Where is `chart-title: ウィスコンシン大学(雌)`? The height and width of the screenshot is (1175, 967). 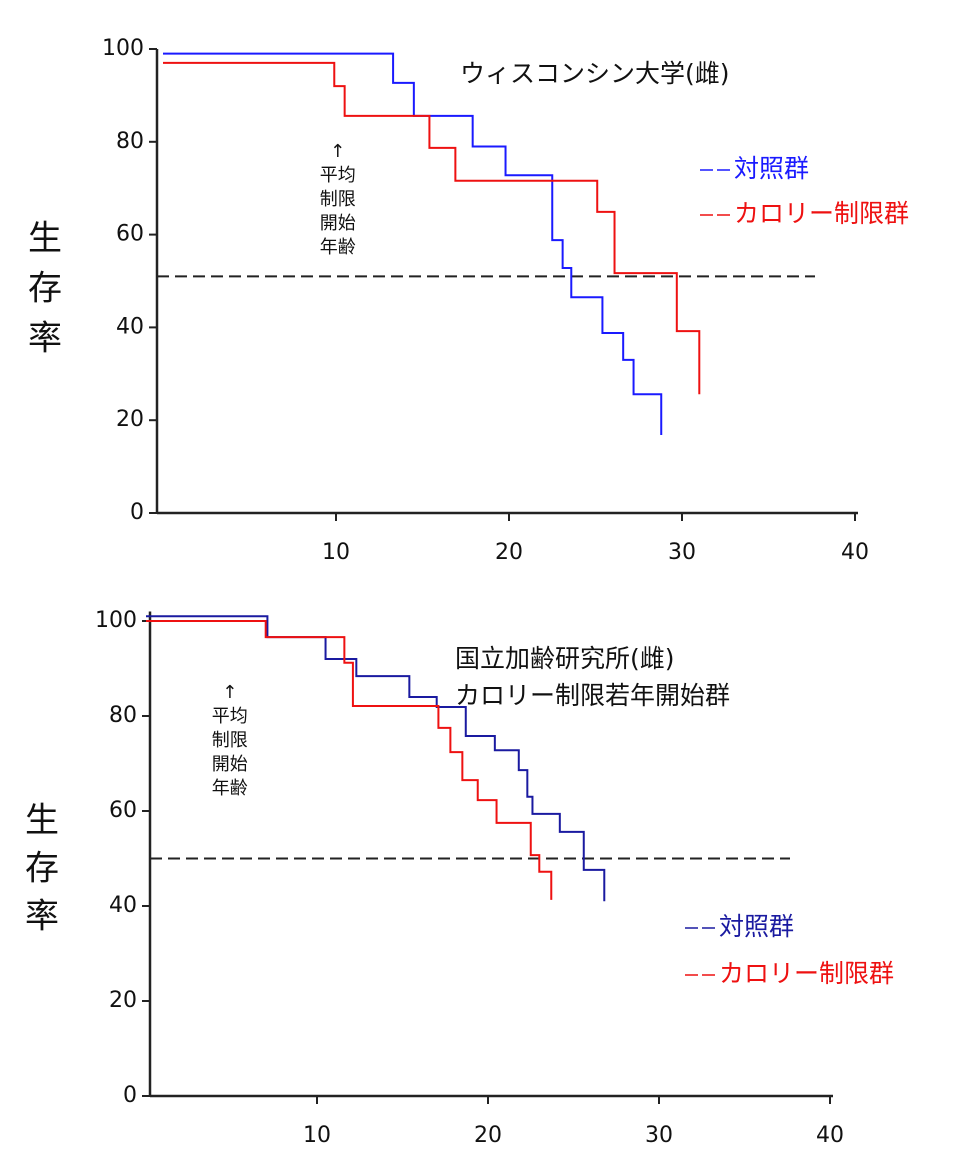 chart-title: ウィスコンシン大学(雌) is located at coordinates (595, 73).